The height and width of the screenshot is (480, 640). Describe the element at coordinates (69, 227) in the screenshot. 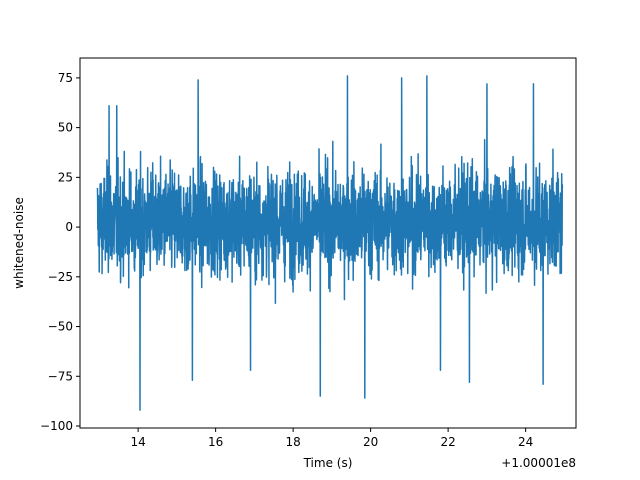

I see `y-tick-label: 0` at that location.